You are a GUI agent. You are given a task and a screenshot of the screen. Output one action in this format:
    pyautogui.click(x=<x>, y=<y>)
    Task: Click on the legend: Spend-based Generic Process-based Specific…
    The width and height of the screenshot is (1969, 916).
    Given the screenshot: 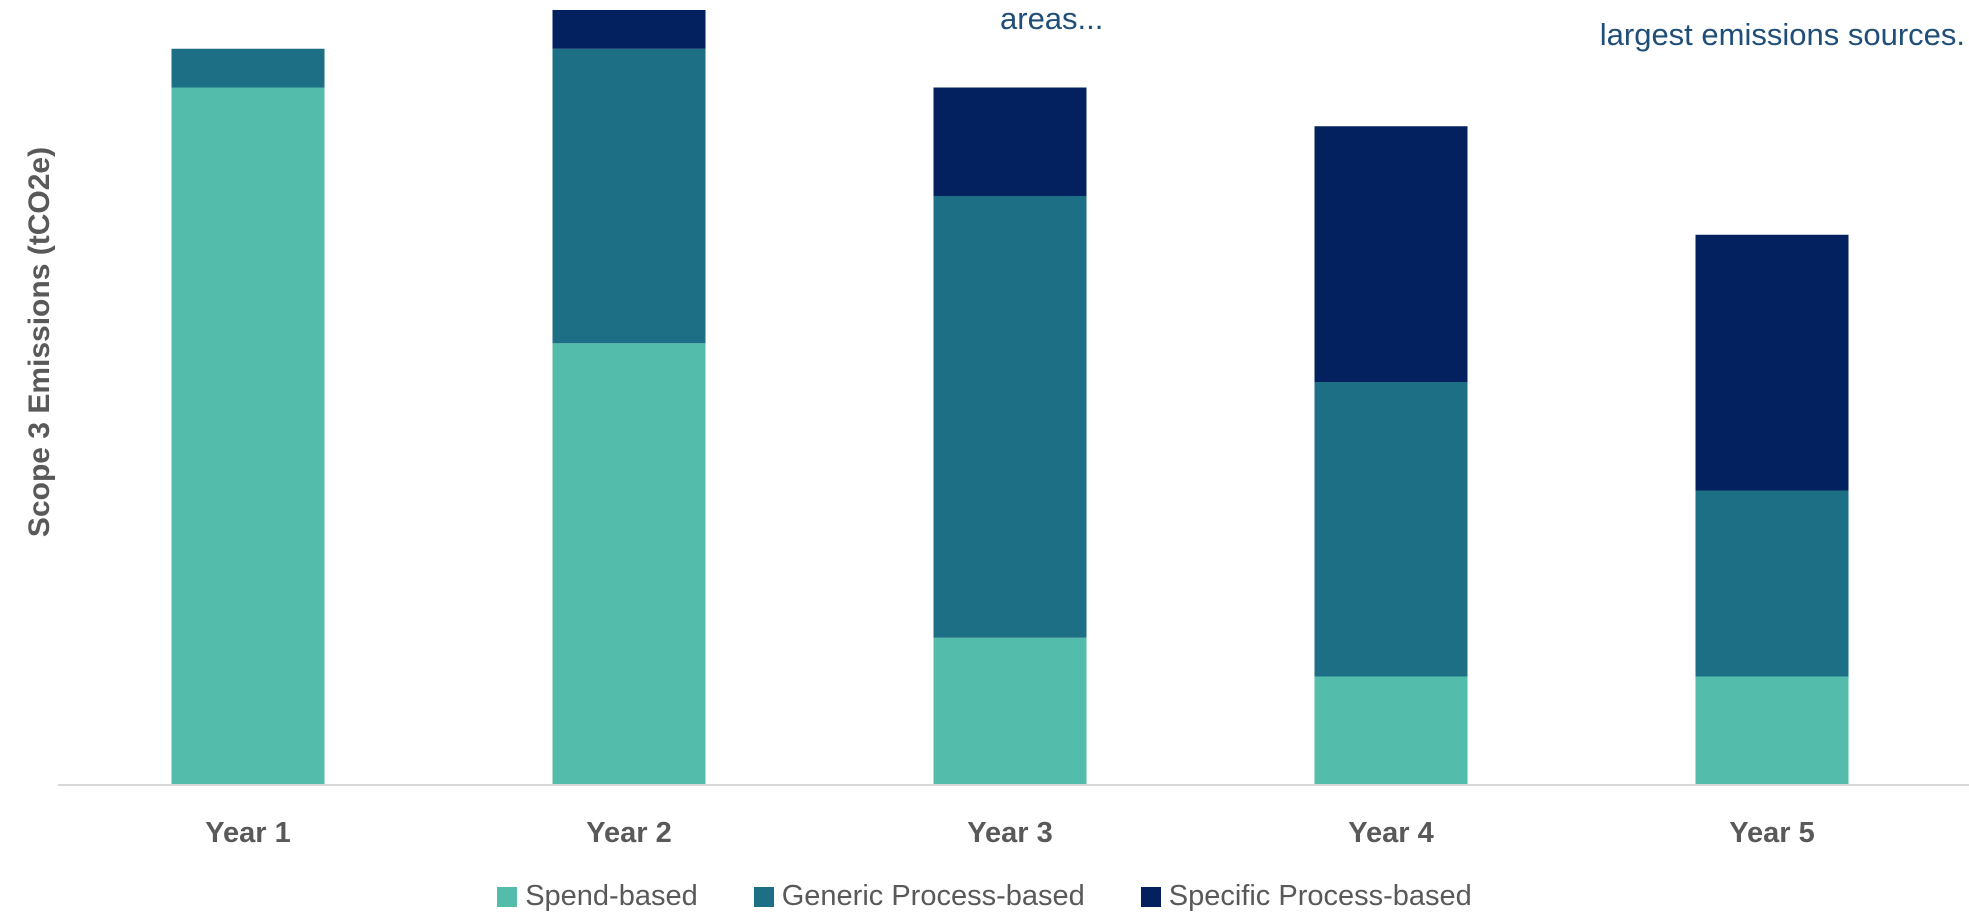 What is the action you would take?
    pyautogui.click(x=984, y=896)
    